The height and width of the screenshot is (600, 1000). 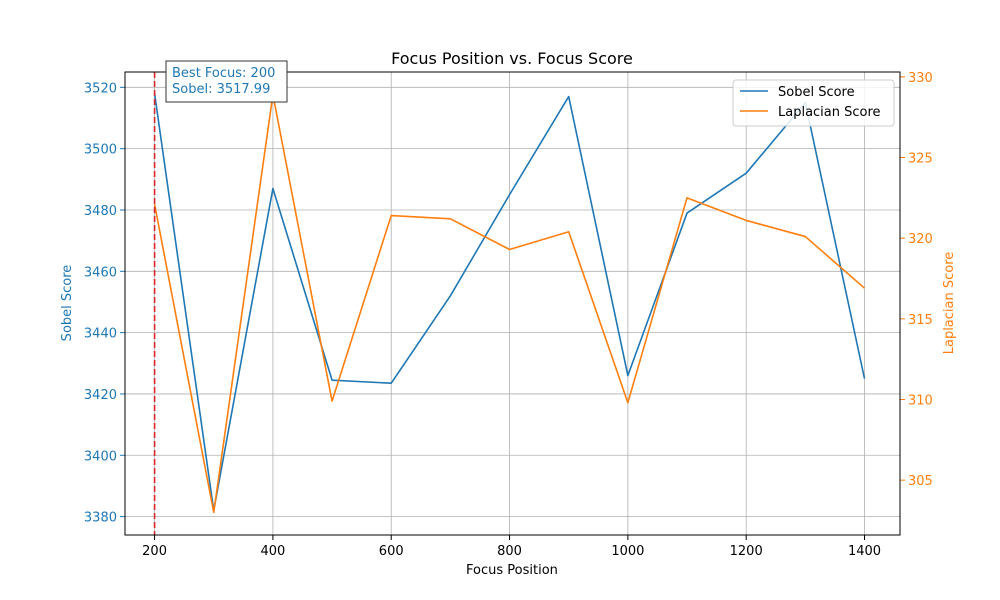 What do you see at coordinates (100, 150) in the screenshot?
I see `left-y-tick-label: 3500` at bounding box center [100, 150].